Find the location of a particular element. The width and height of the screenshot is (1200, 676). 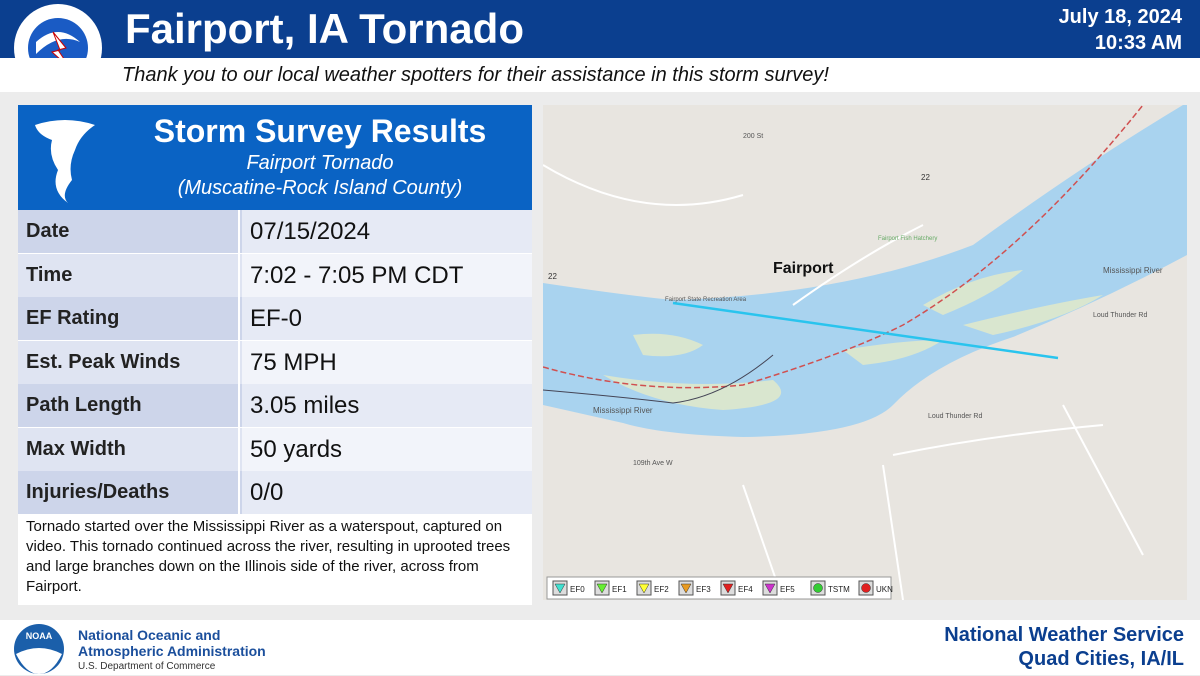

row-value: 7:02 - 7:05 PM CDT is located at coordinates (387, 275).